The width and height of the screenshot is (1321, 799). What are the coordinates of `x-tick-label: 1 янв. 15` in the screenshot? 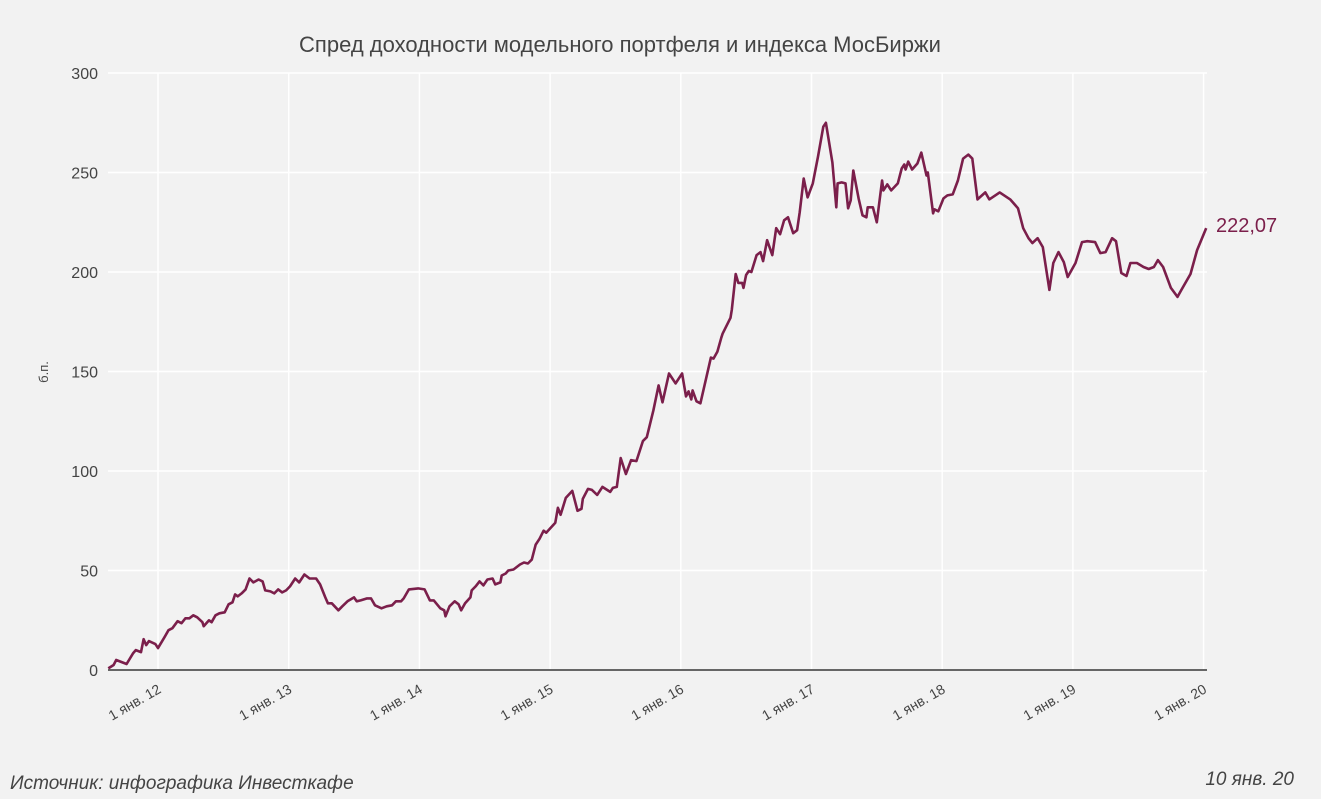 It's located at (527, 702).